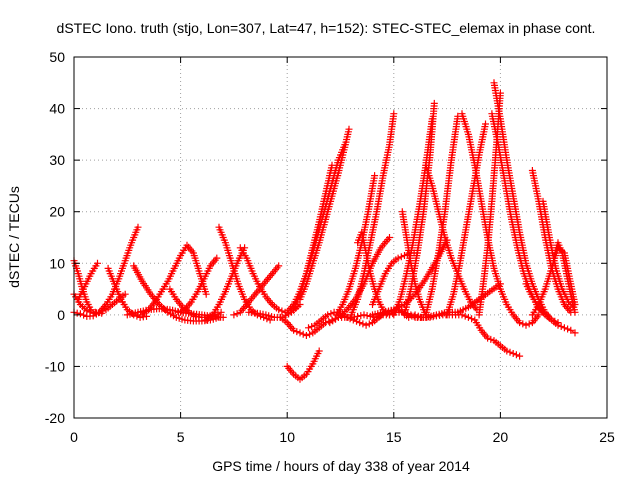 The height and width of the screenshot is (485, 640). Describe the element at coordinates (74, 437) in the screenshot. I see `x-tick-label: 0` at that location.